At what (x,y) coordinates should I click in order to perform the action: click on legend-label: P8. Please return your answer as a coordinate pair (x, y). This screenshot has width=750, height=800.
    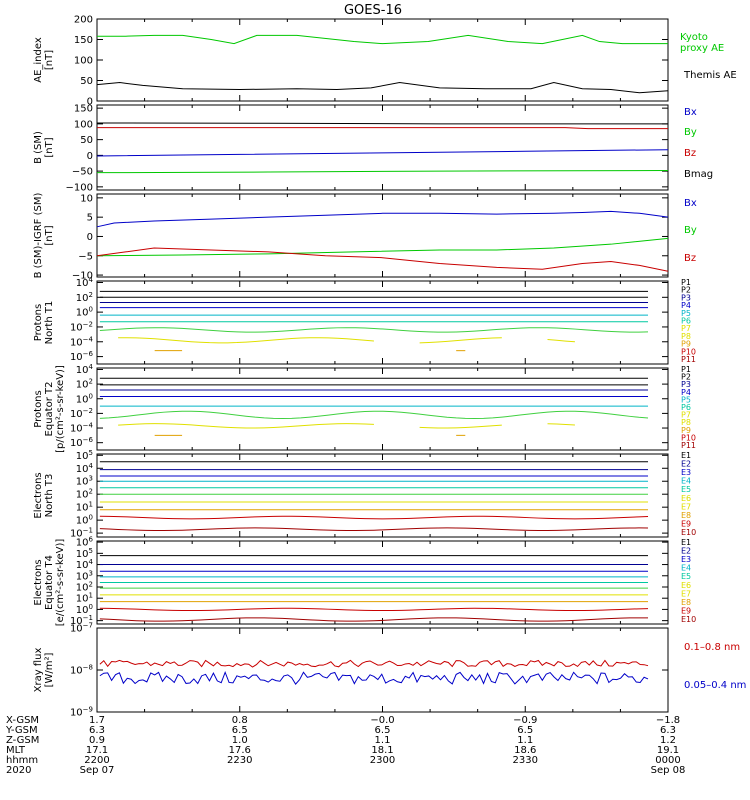
    Looking at the image, I should click on (686, 336).